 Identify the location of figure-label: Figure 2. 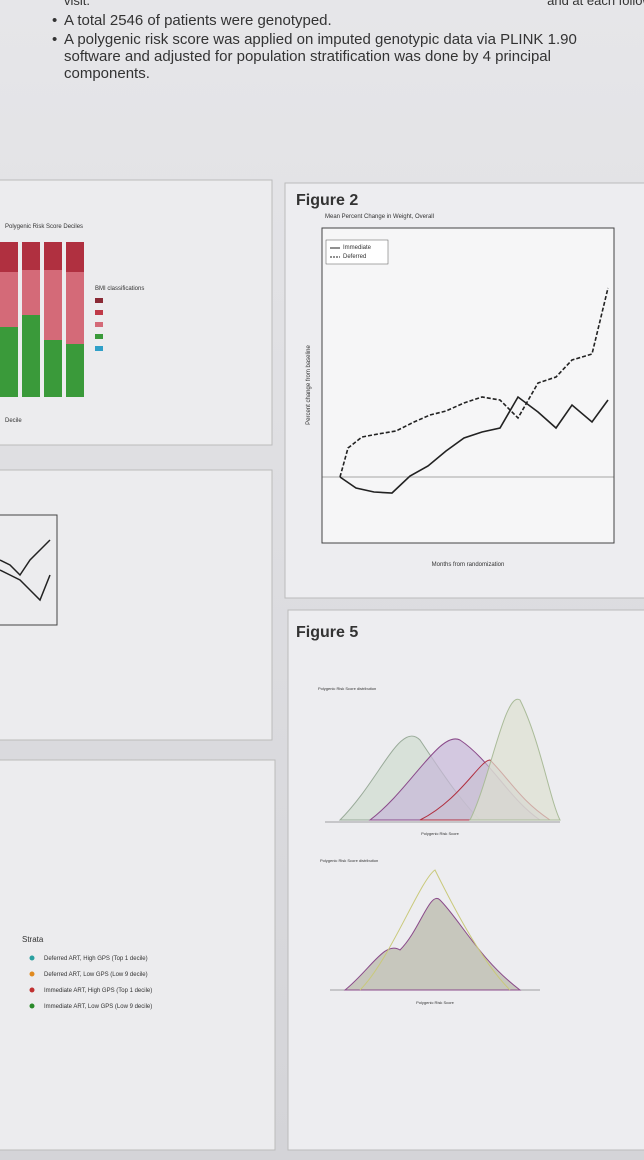
(327, 200).